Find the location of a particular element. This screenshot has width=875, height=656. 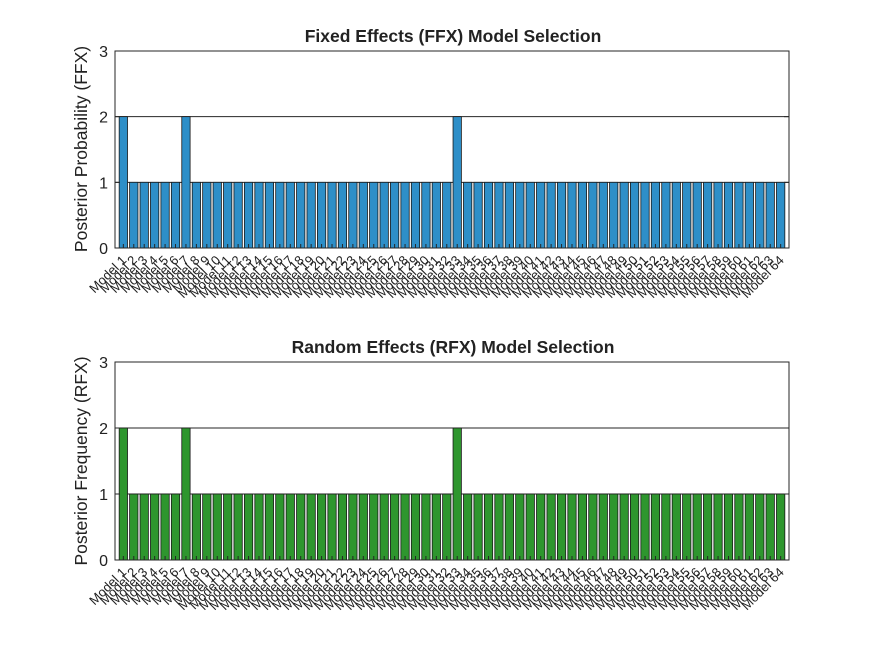

ffx-y-tick-label: 0 is located at coordinates (103, 249).